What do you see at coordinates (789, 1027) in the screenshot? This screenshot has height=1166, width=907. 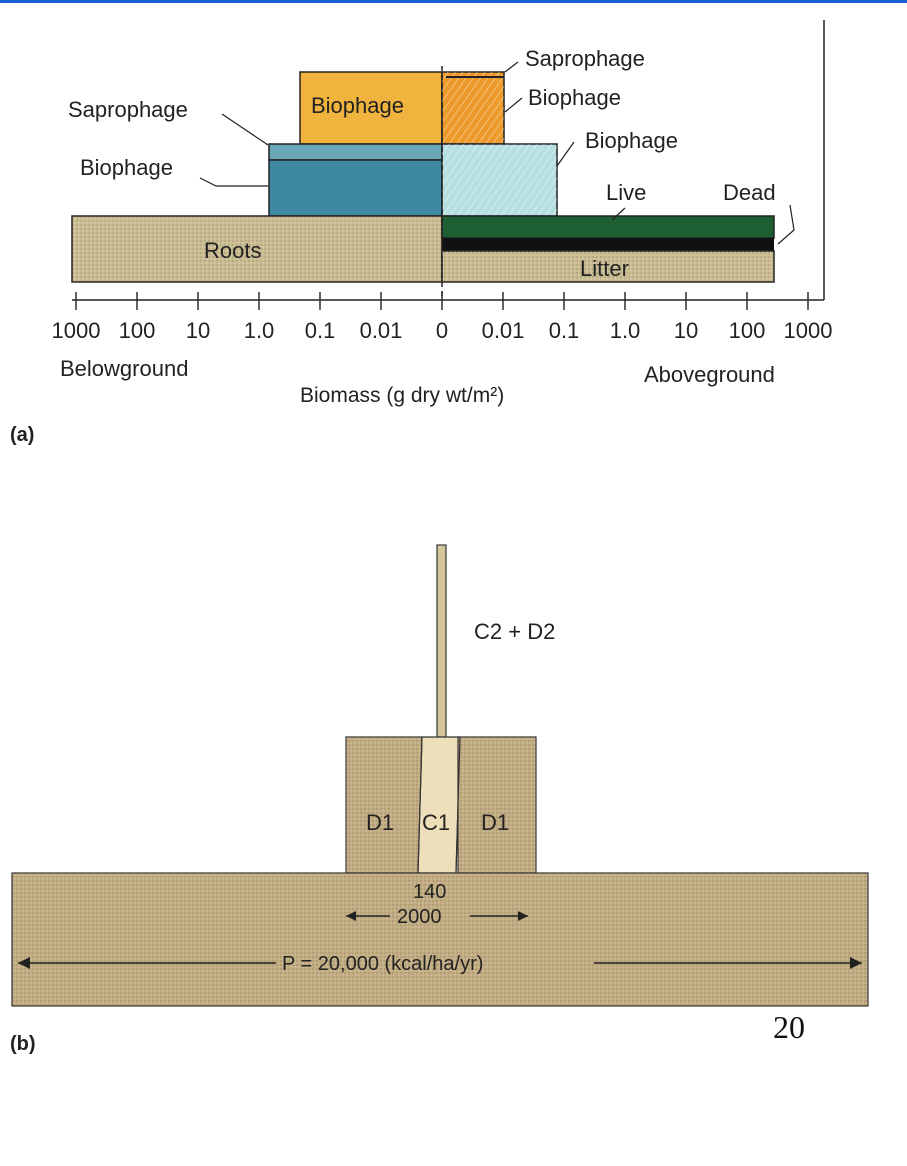 I see `page-number: 20` at bounding box center [789, 1027].